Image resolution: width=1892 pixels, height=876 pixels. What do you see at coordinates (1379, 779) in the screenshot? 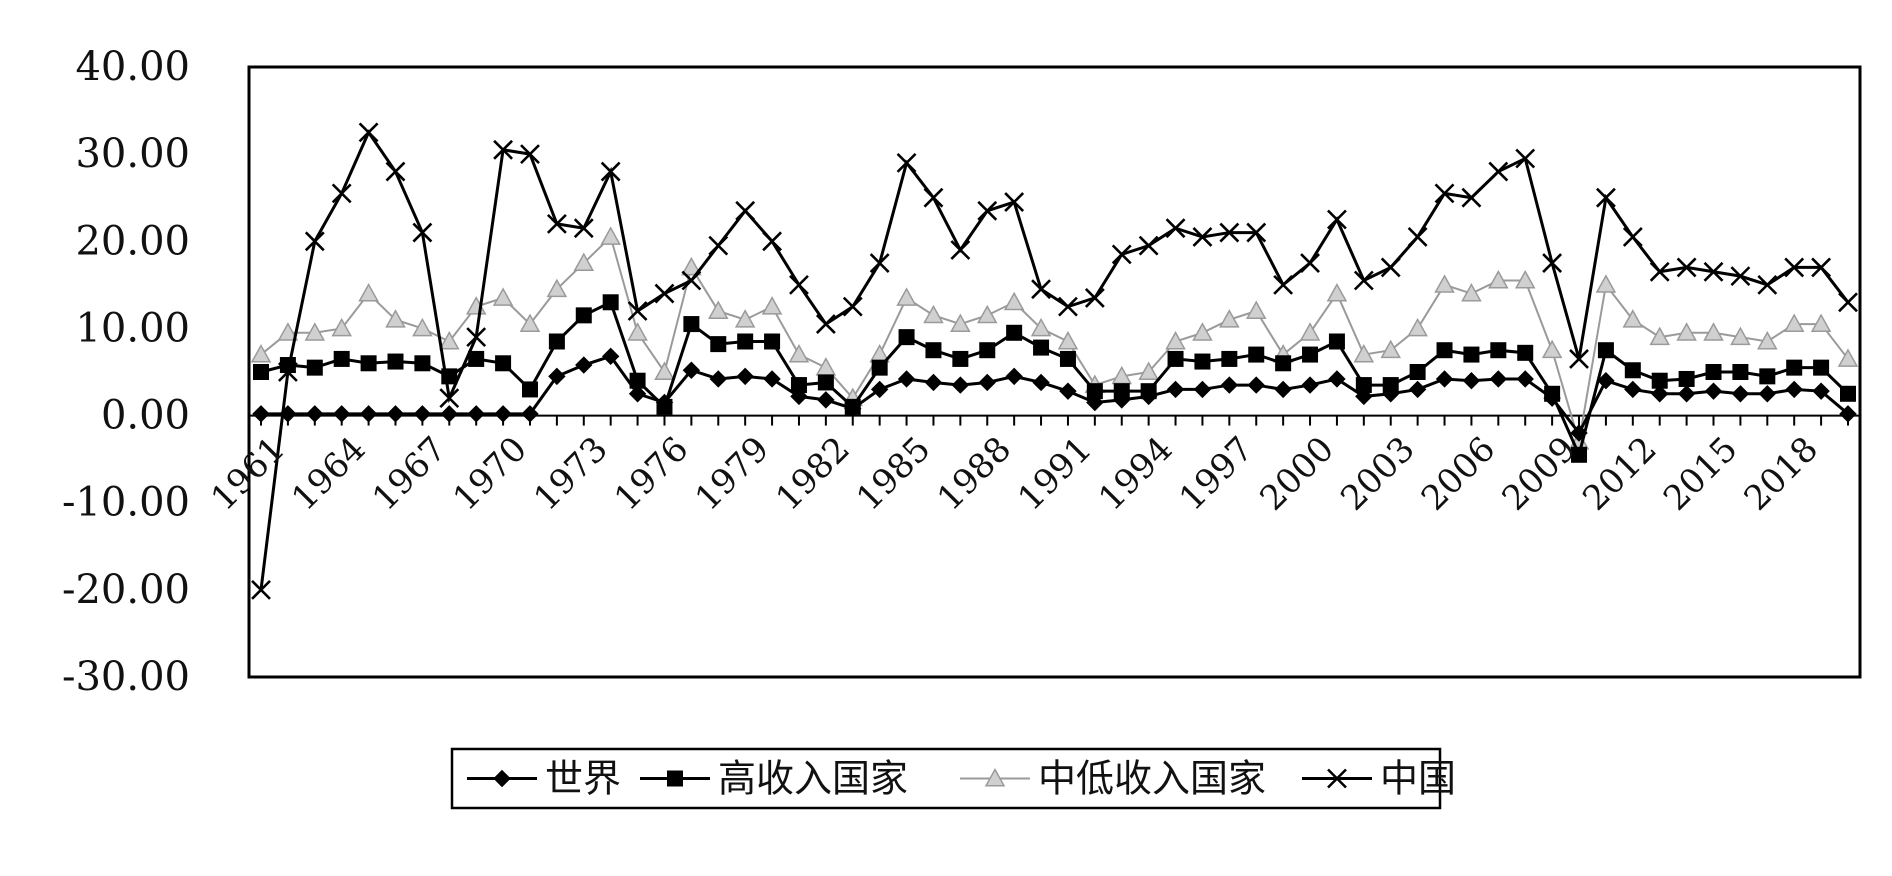
I see `legend-item: 中国` at bounding box center [1379, 779].